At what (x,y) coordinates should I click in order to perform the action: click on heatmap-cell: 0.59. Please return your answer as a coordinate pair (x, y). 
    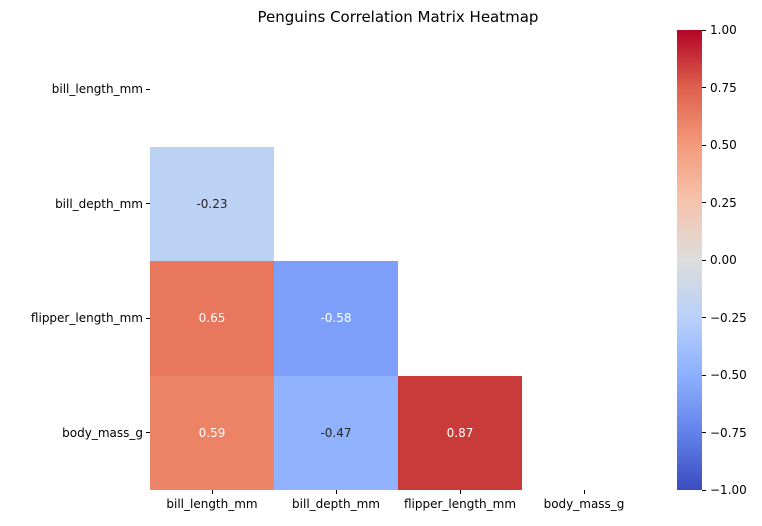
    Looking at the image, I should click on (212, 432).